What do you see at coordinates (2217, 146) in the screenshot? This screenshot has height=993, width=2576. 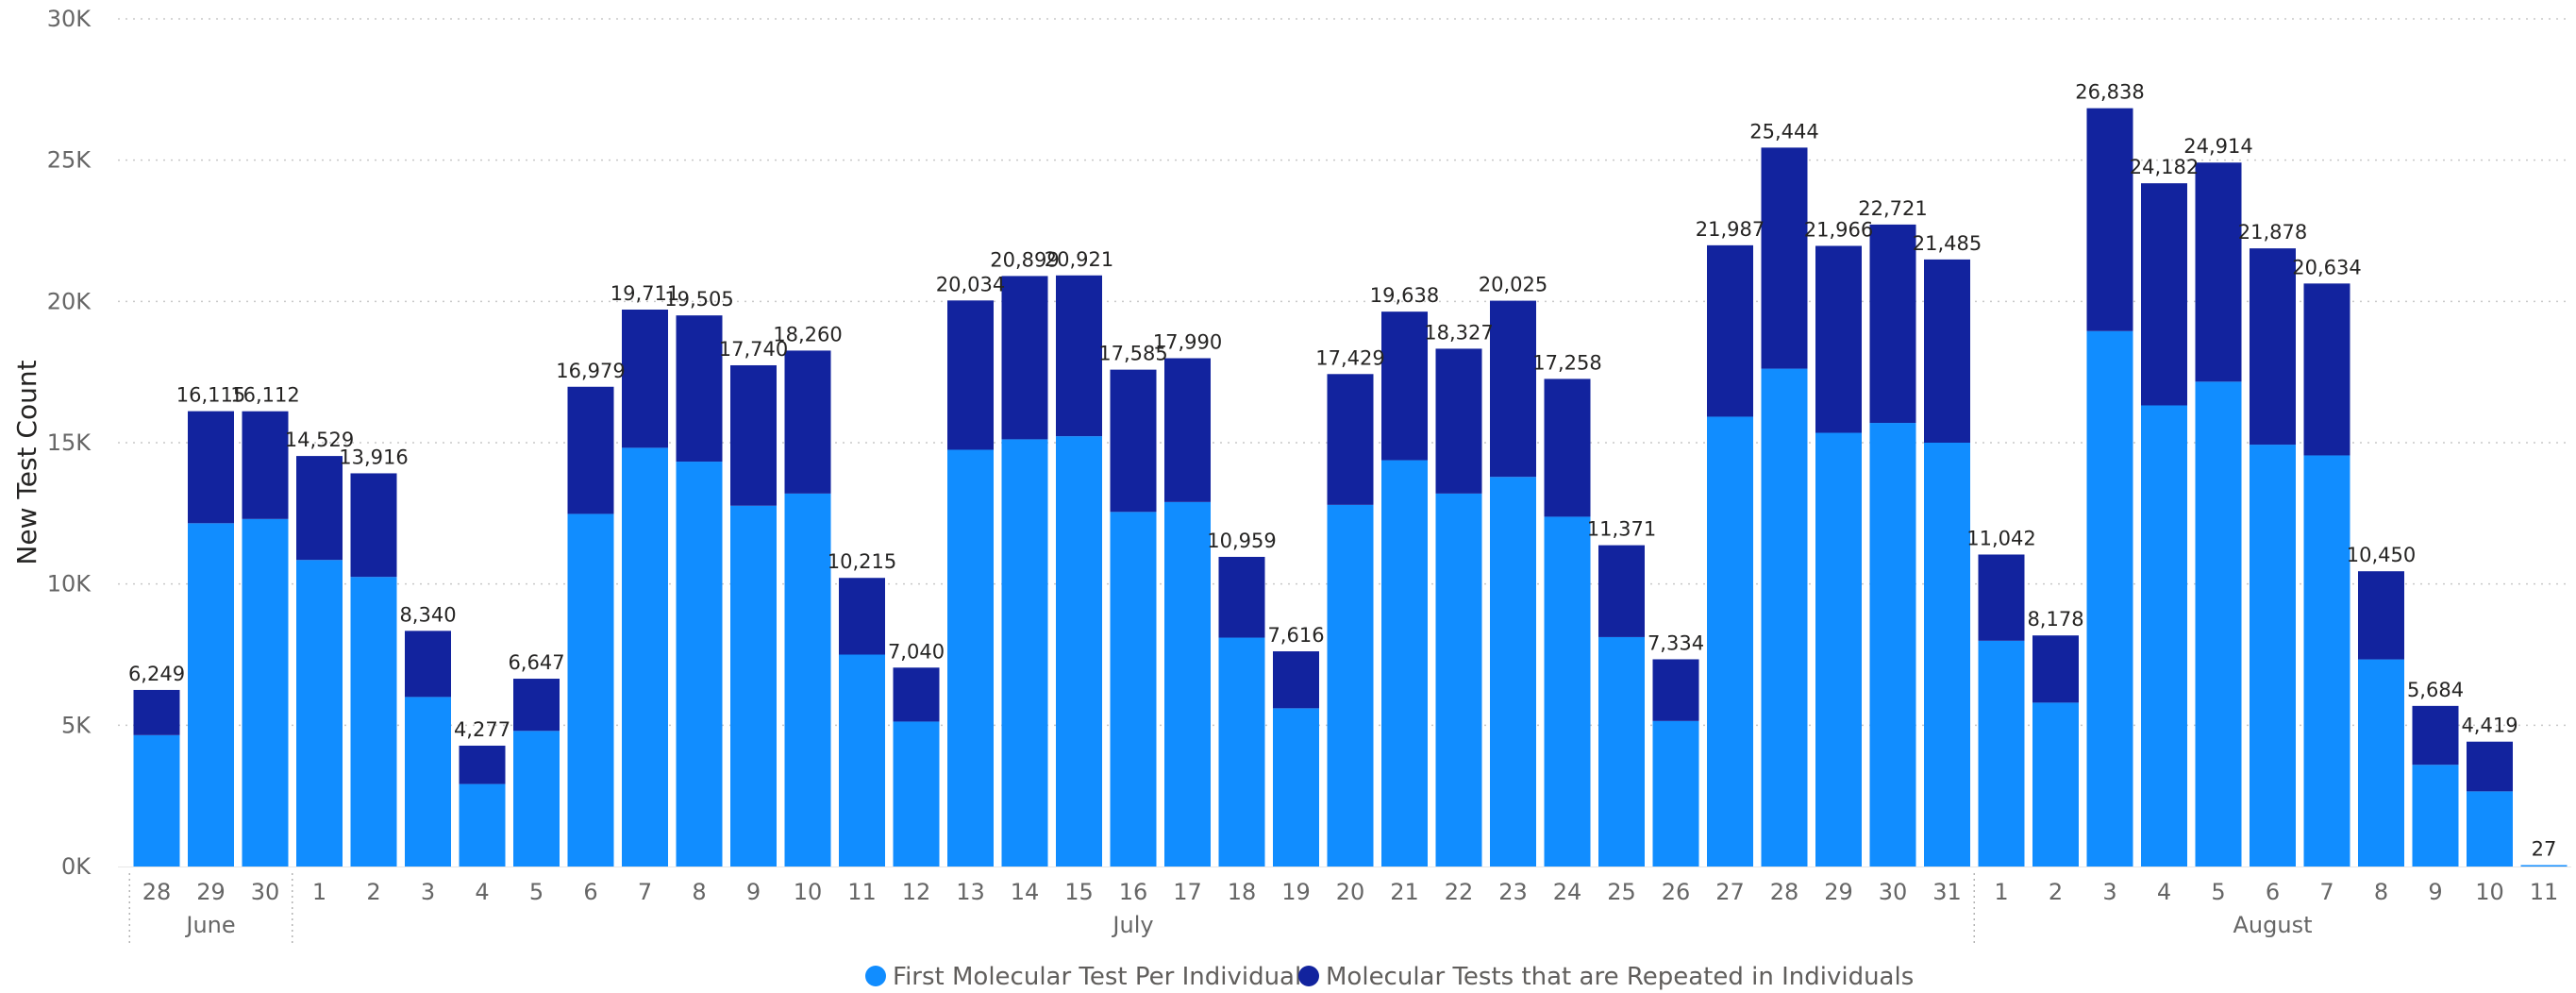 I see `total-data-label: 24,914` at bounding box center [2217, 146].